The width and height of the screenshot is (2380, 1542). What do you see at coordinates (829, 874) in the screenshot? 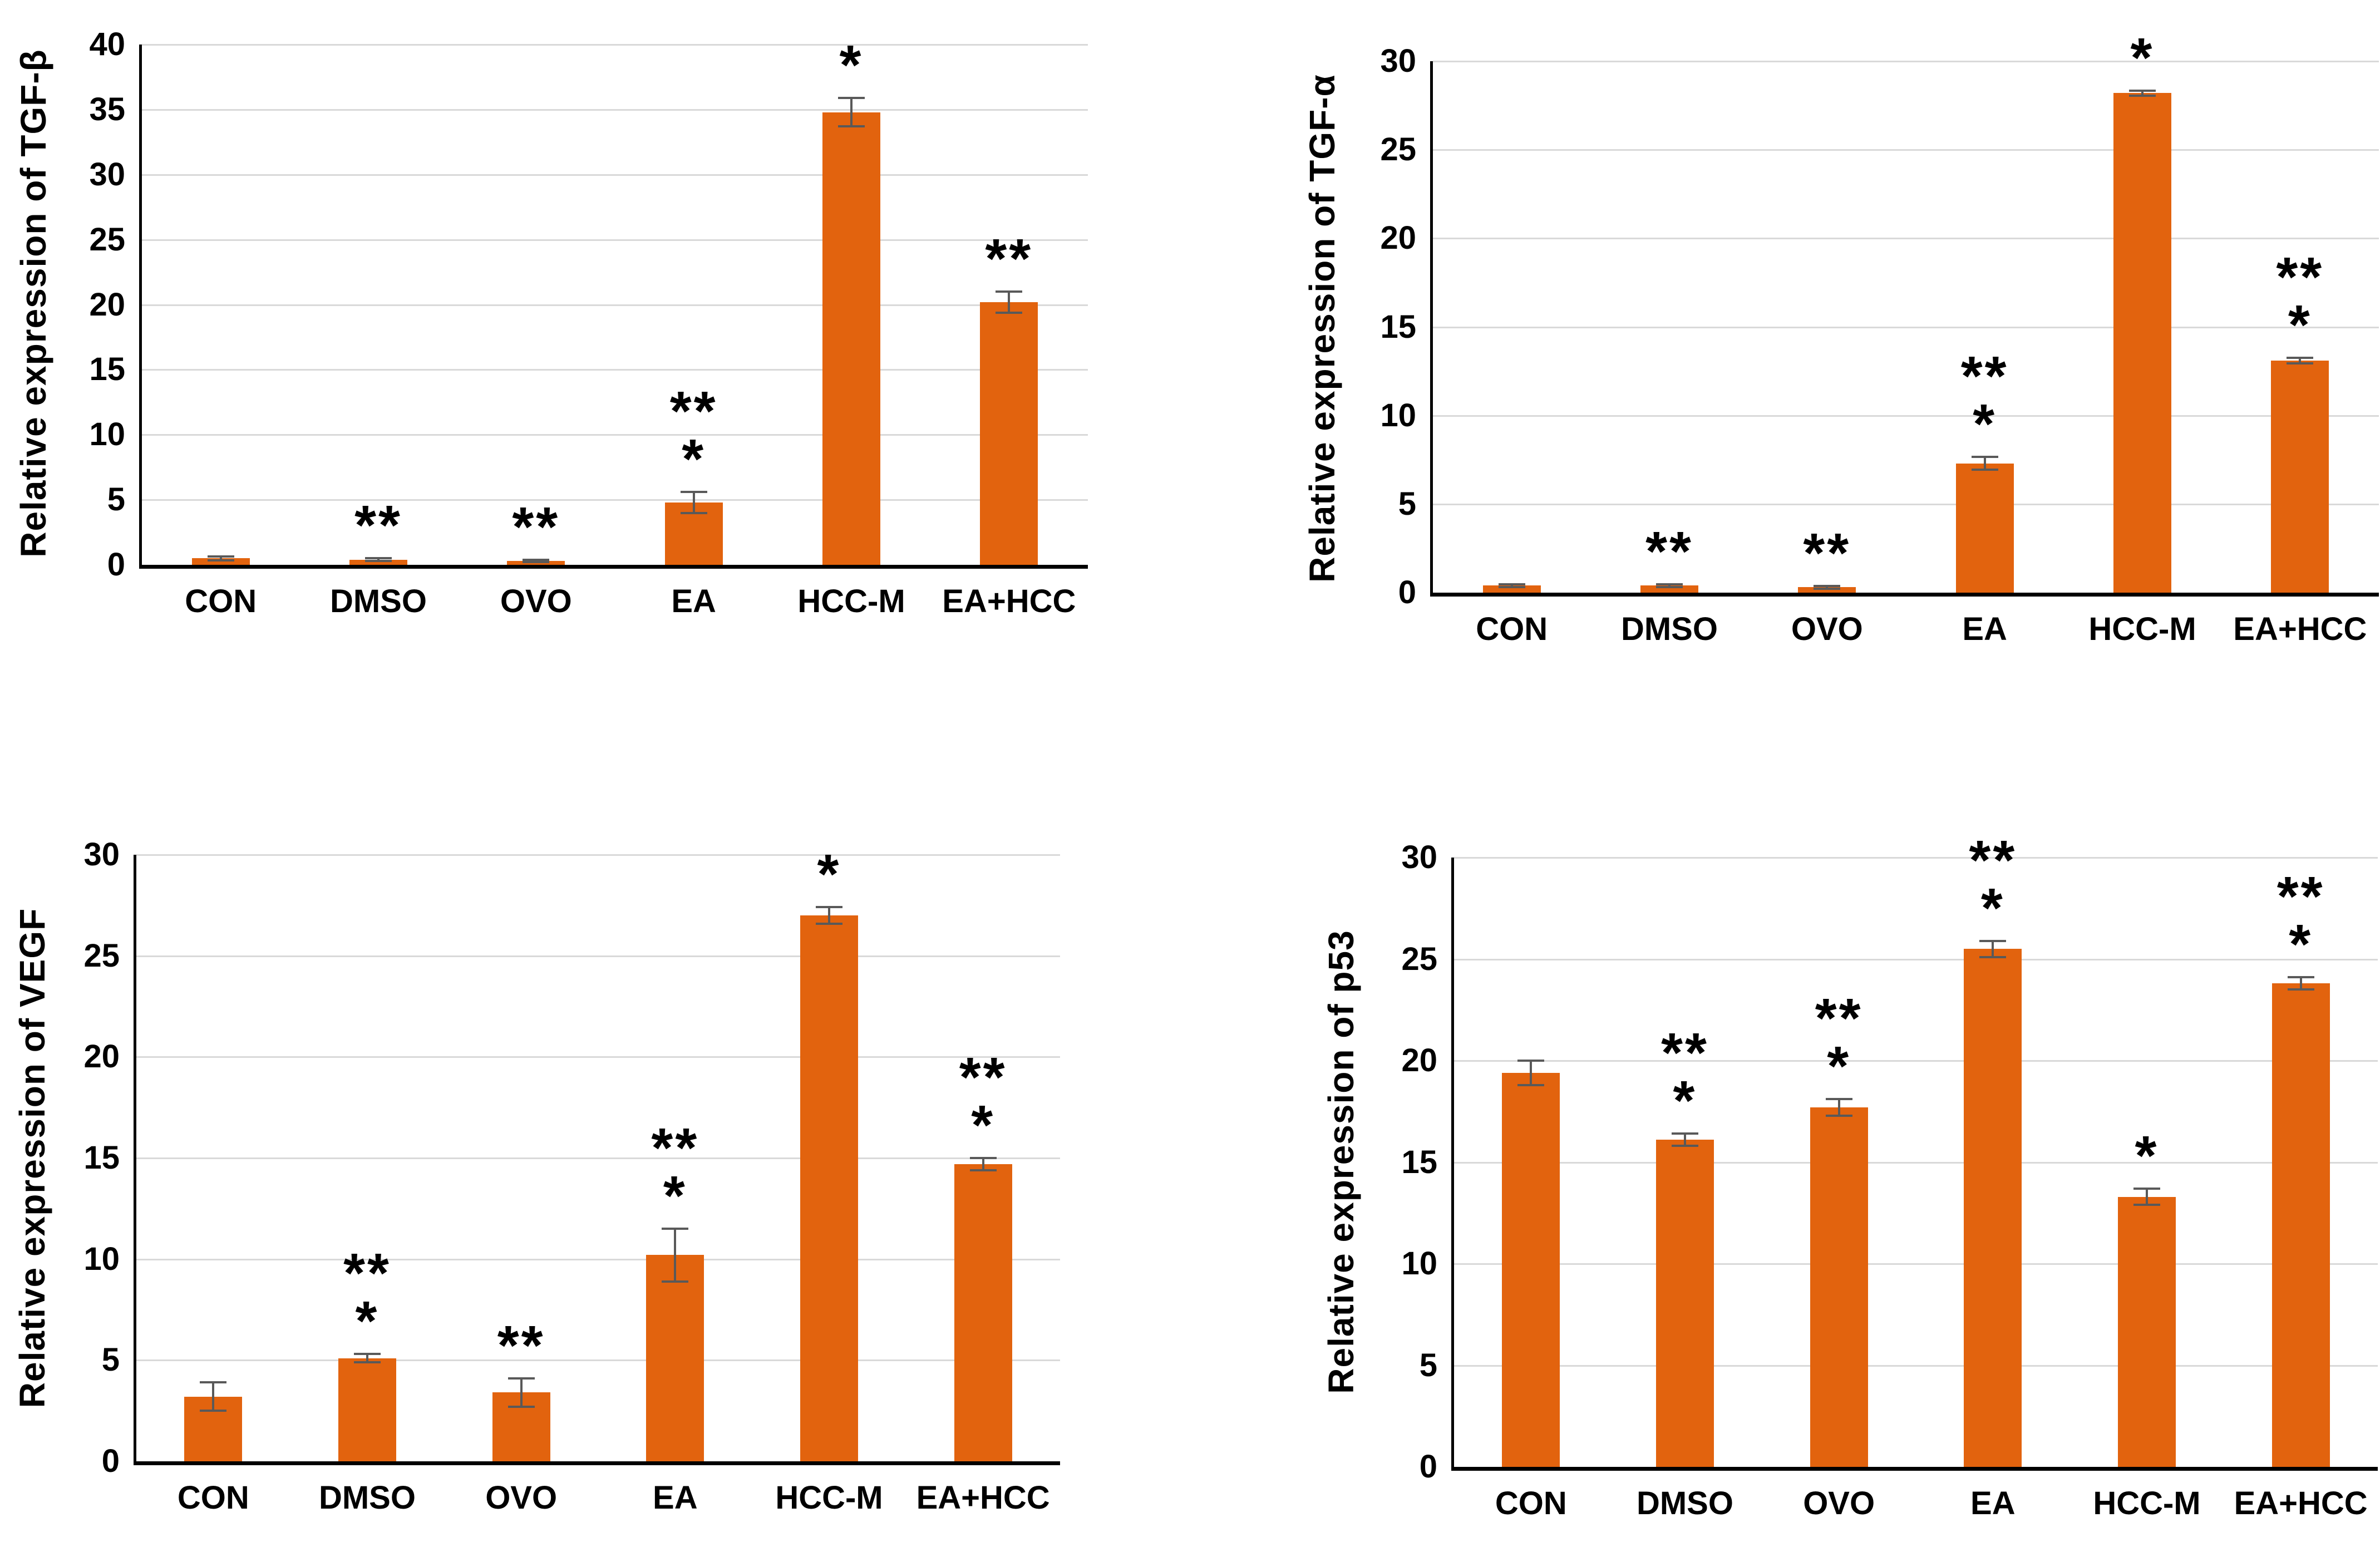
I see `significance-annotation: *` at bounding box center [829, 874].